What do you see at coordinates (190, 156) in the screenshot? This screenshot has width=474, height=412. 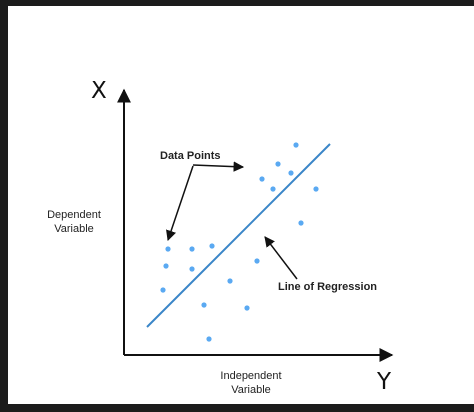 I see `data-points-label: Data Points` at bounding box center [190, 156].